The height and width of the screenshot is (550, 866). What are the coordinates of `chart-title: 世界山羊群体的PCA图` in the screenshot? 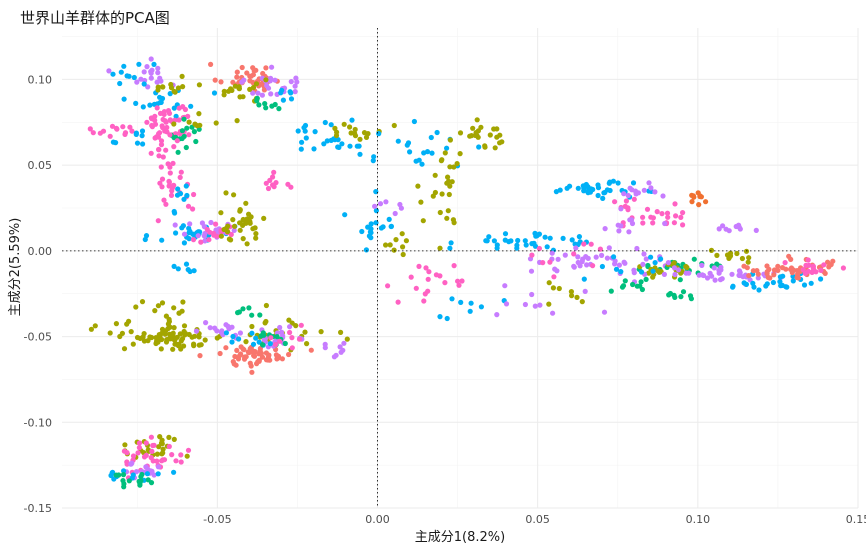 It's located at (95, 18).